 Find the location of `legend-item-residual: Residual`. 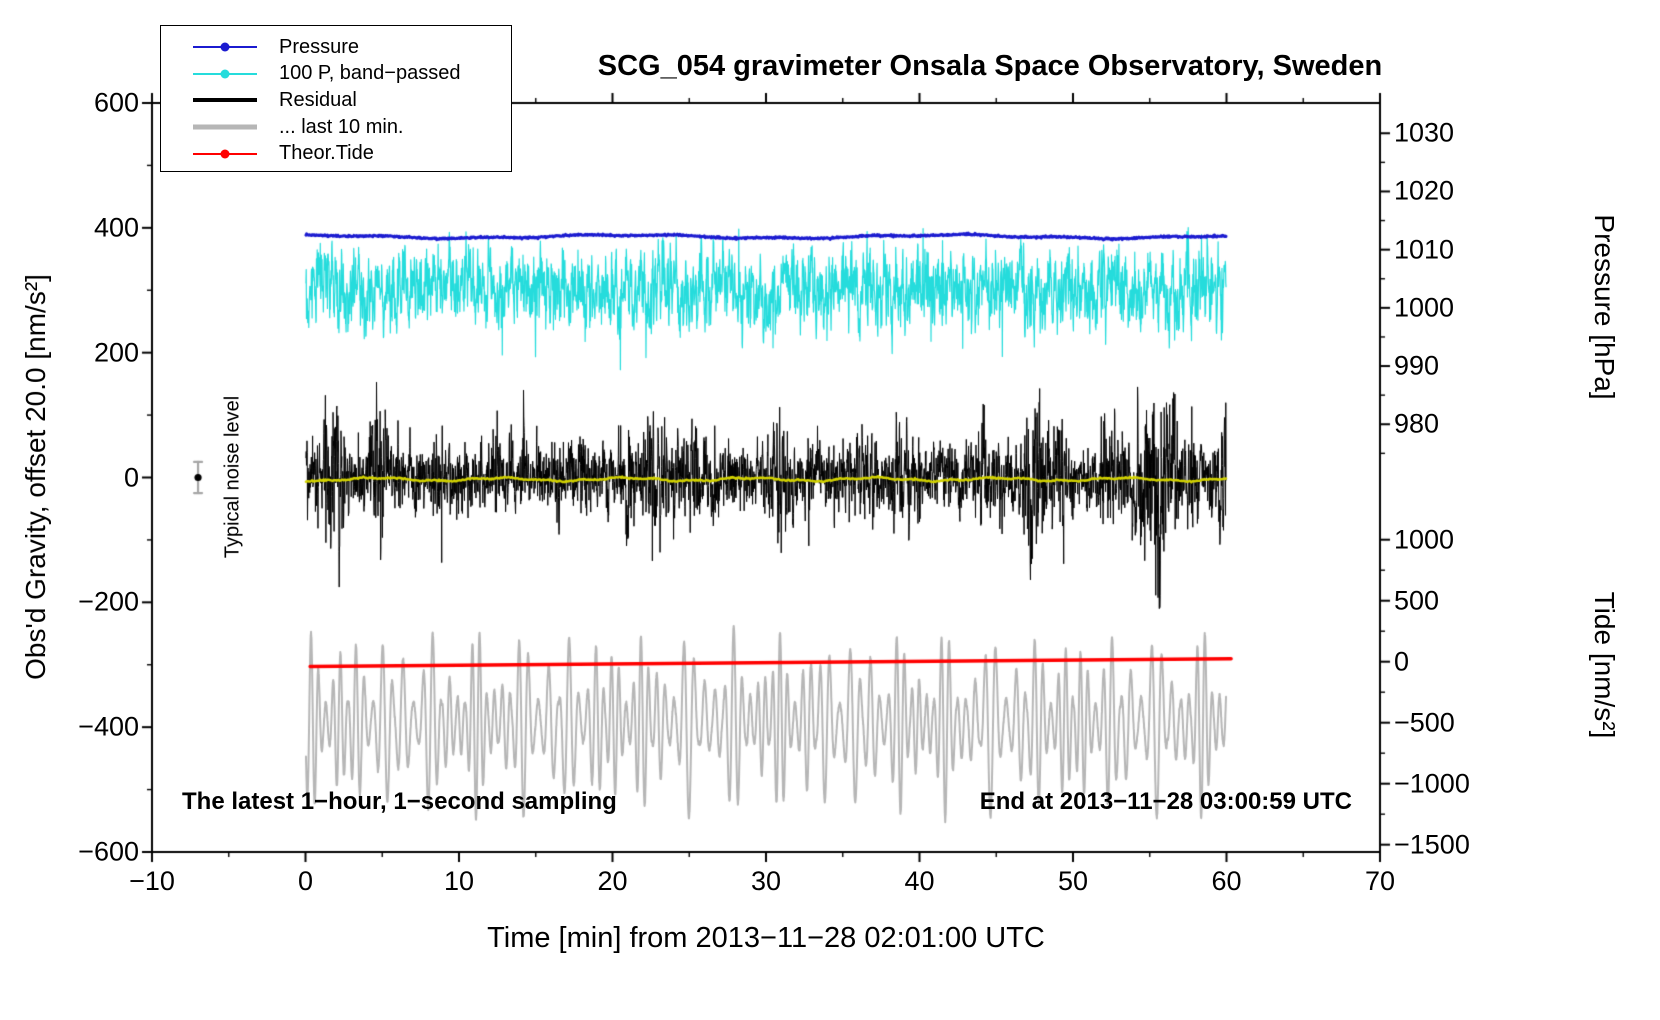

legend-item-residual: Residual is located at coordinates (352, 100).